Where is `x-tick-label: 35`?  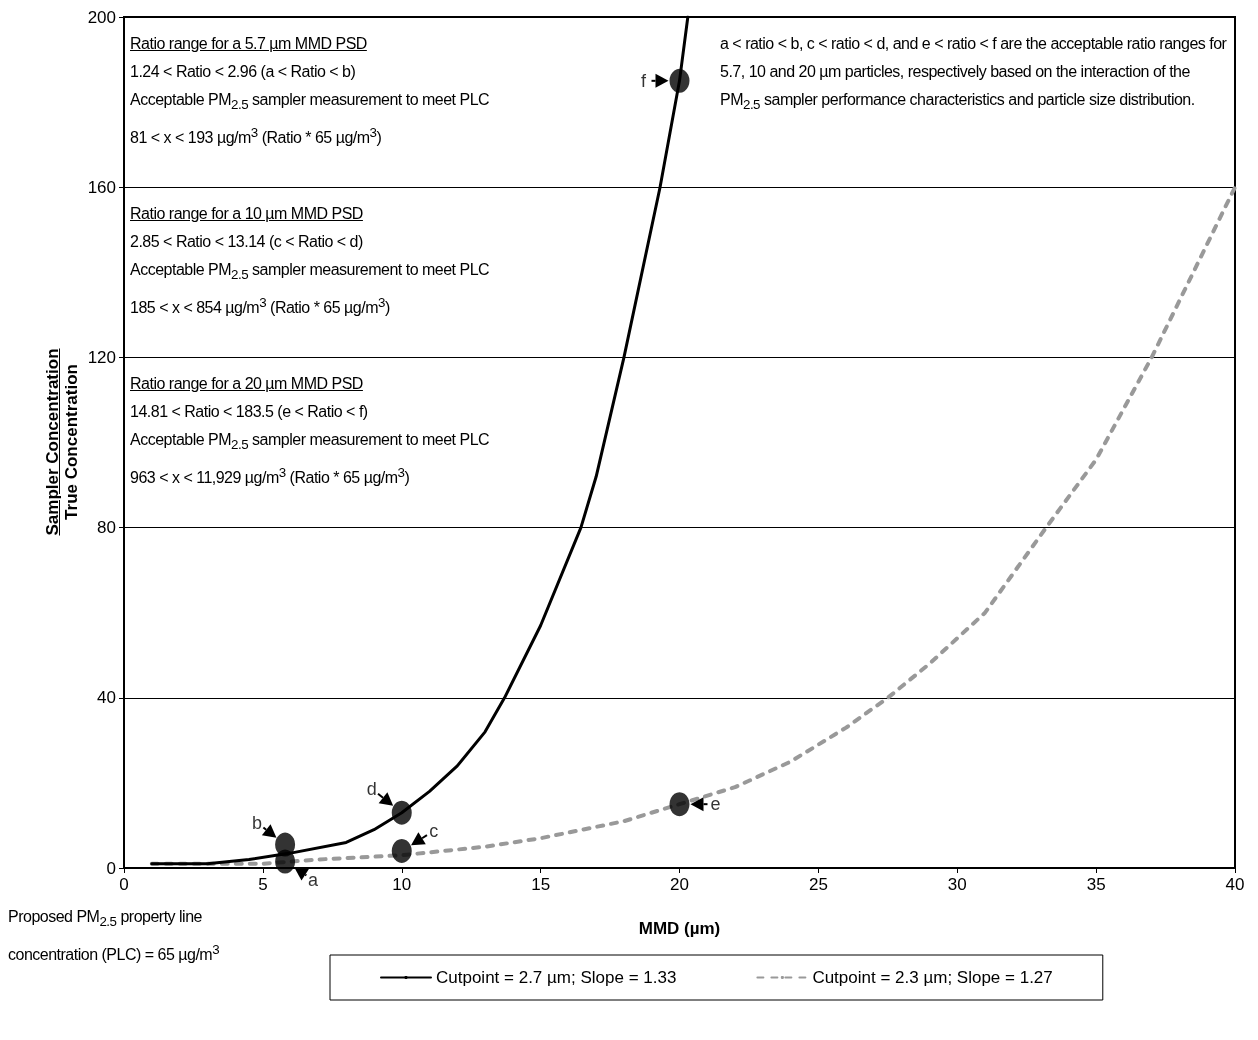
x-tick-label: 35 is located at coordinates (1096, 884).